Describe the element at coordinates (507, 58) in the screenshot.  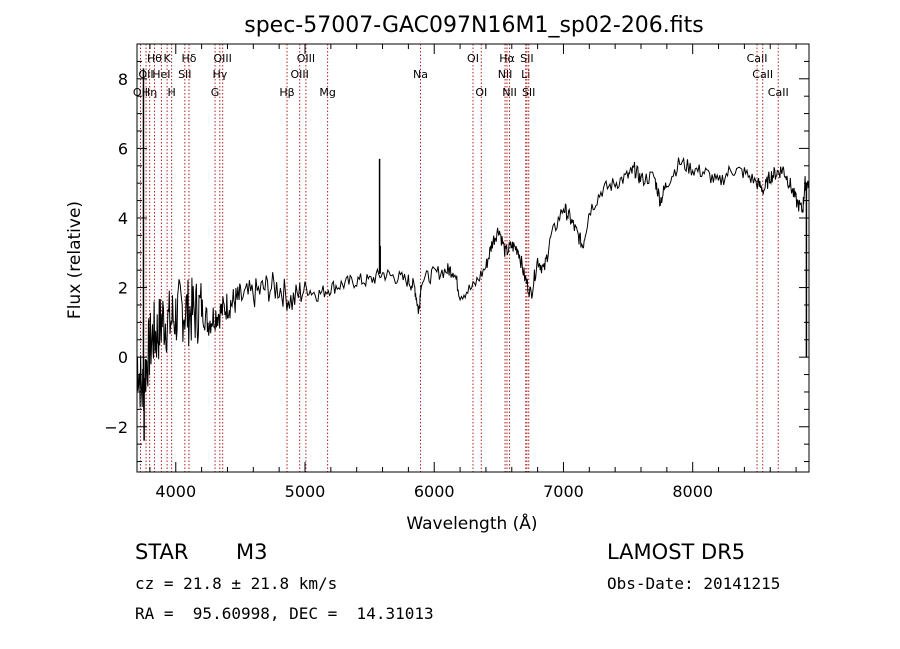
I see `reference-line-label: Hα` at that location.